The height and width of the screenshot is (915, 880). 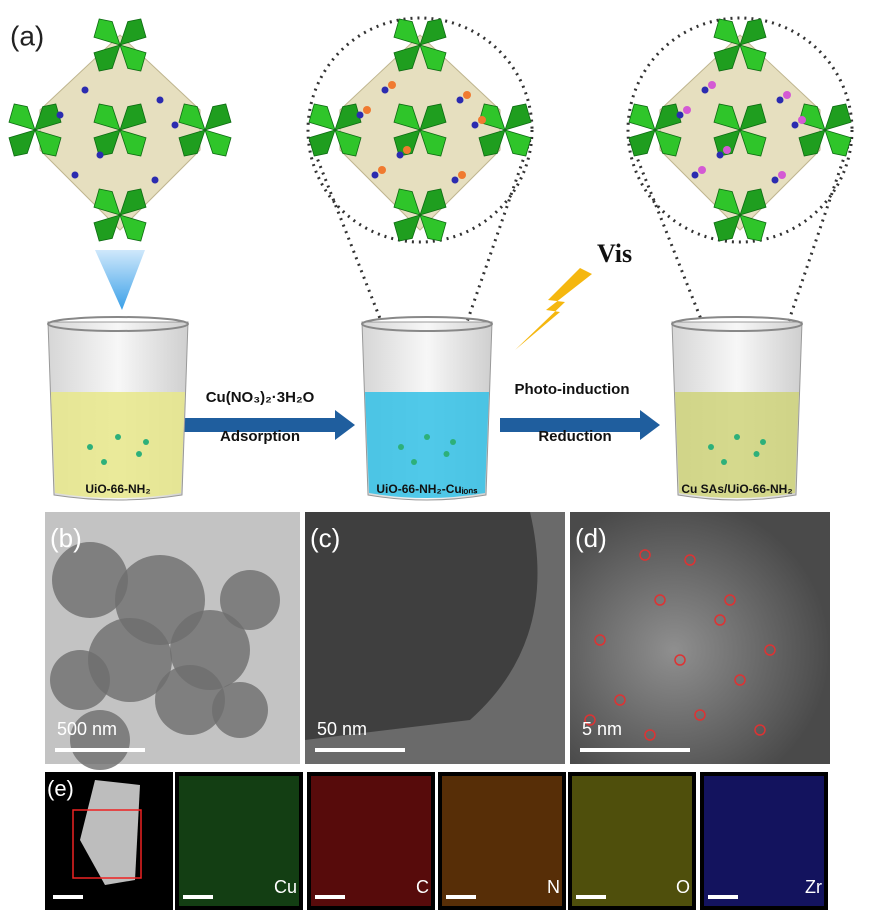 I want to click on tem-panel: (b) 500 nm, so click(x=172, y=641).